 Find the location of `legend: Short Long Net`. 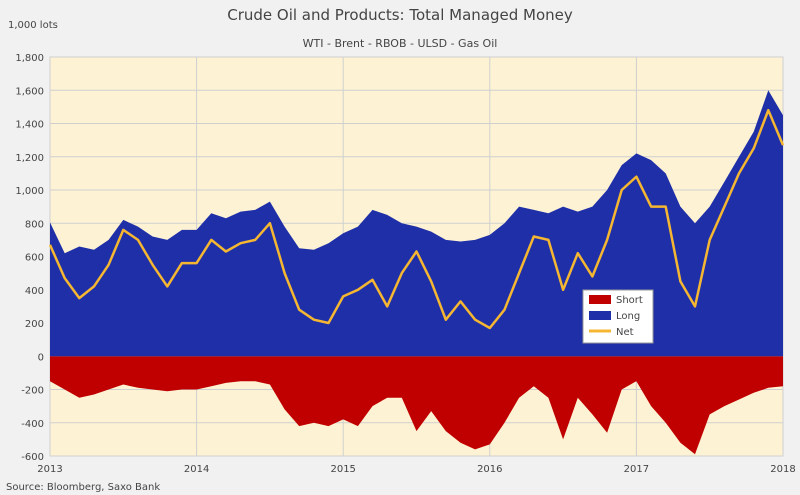

legend: Short Long Net is located at coordinates (618, 316).